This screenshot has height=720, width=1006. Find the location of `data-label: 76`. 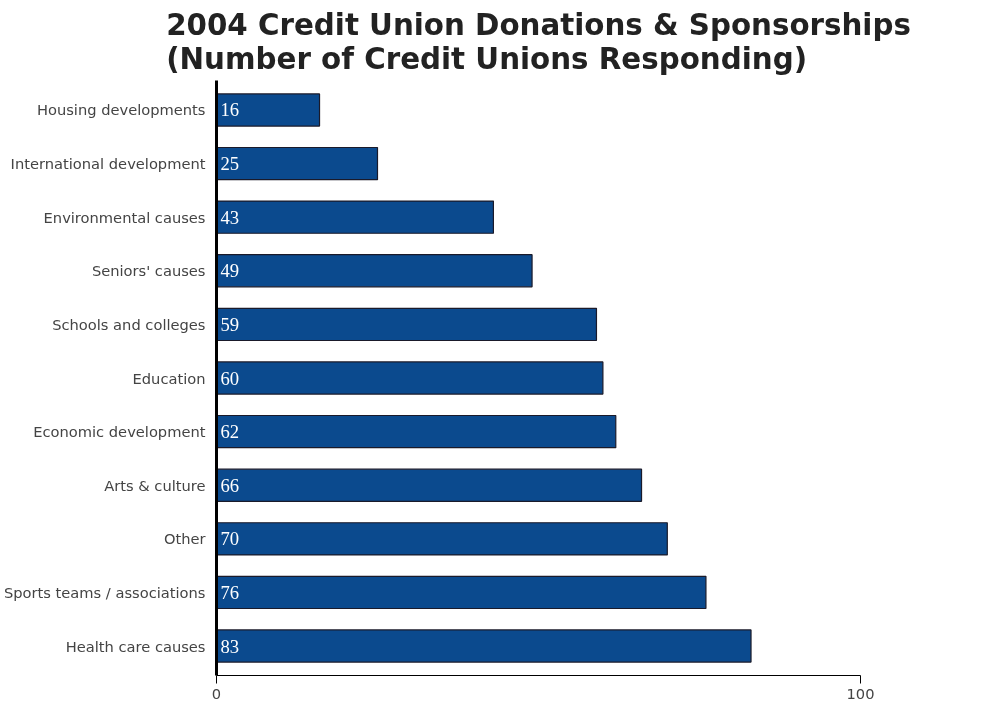

data-label: 76 is located at coordinates (230, 592).